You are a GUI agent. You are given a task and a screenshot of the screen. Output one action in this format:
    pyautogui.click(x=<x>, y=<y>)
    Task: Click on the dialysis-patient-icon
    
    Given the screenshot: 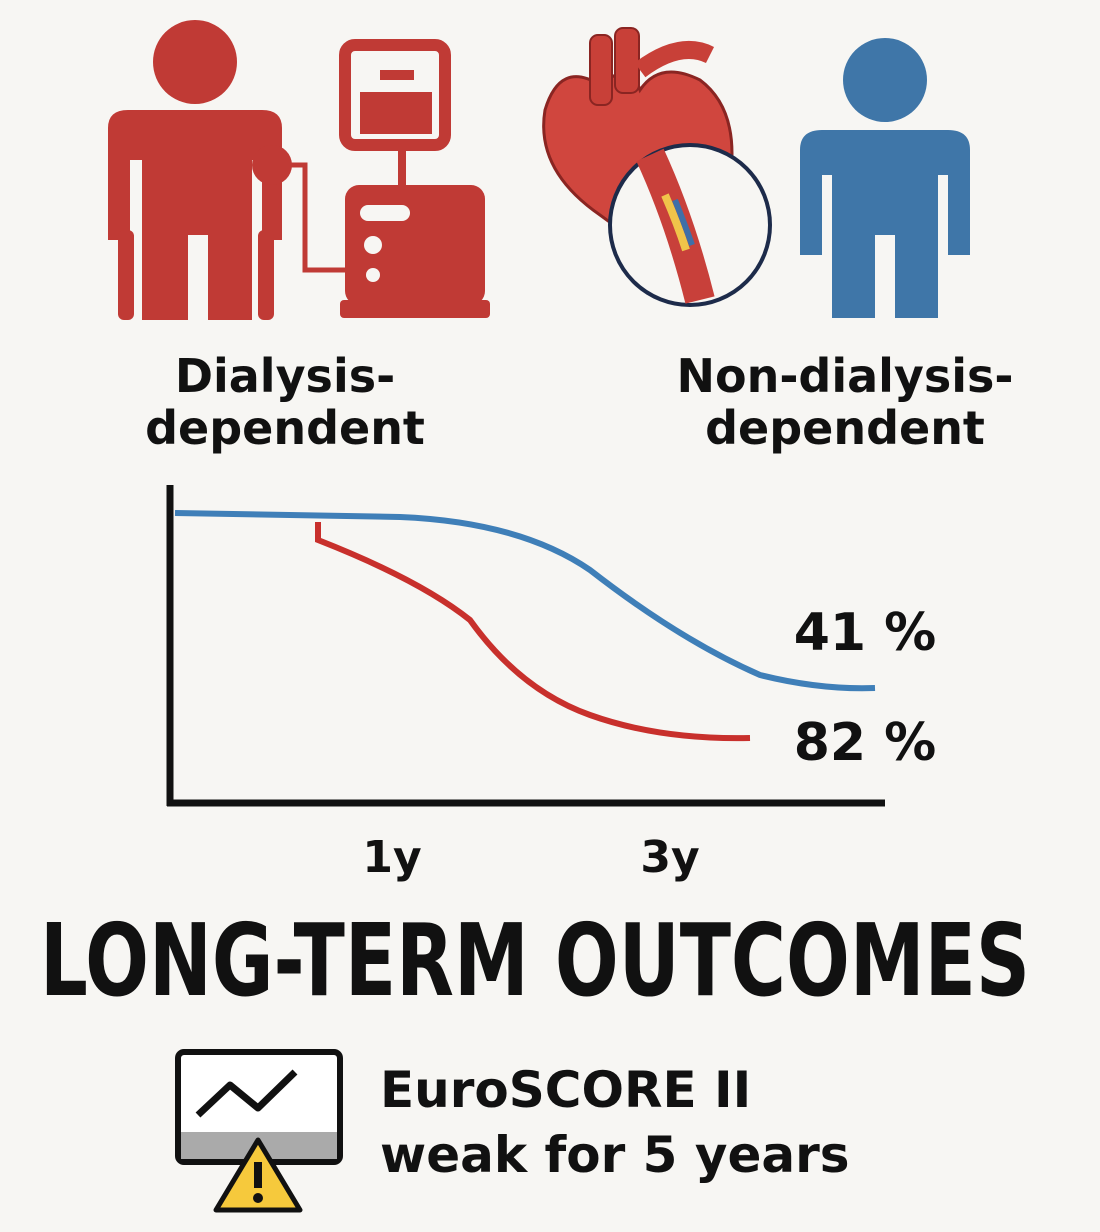 What is the action you would take?
    pyautogui.click(x=299, y=170)
    